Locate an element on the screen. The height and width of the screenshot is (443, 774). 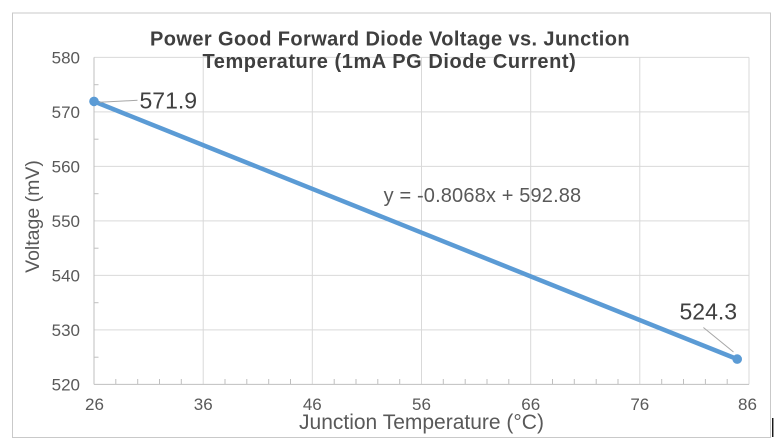
svg-text: 76 is located at coordinates (639, 404).